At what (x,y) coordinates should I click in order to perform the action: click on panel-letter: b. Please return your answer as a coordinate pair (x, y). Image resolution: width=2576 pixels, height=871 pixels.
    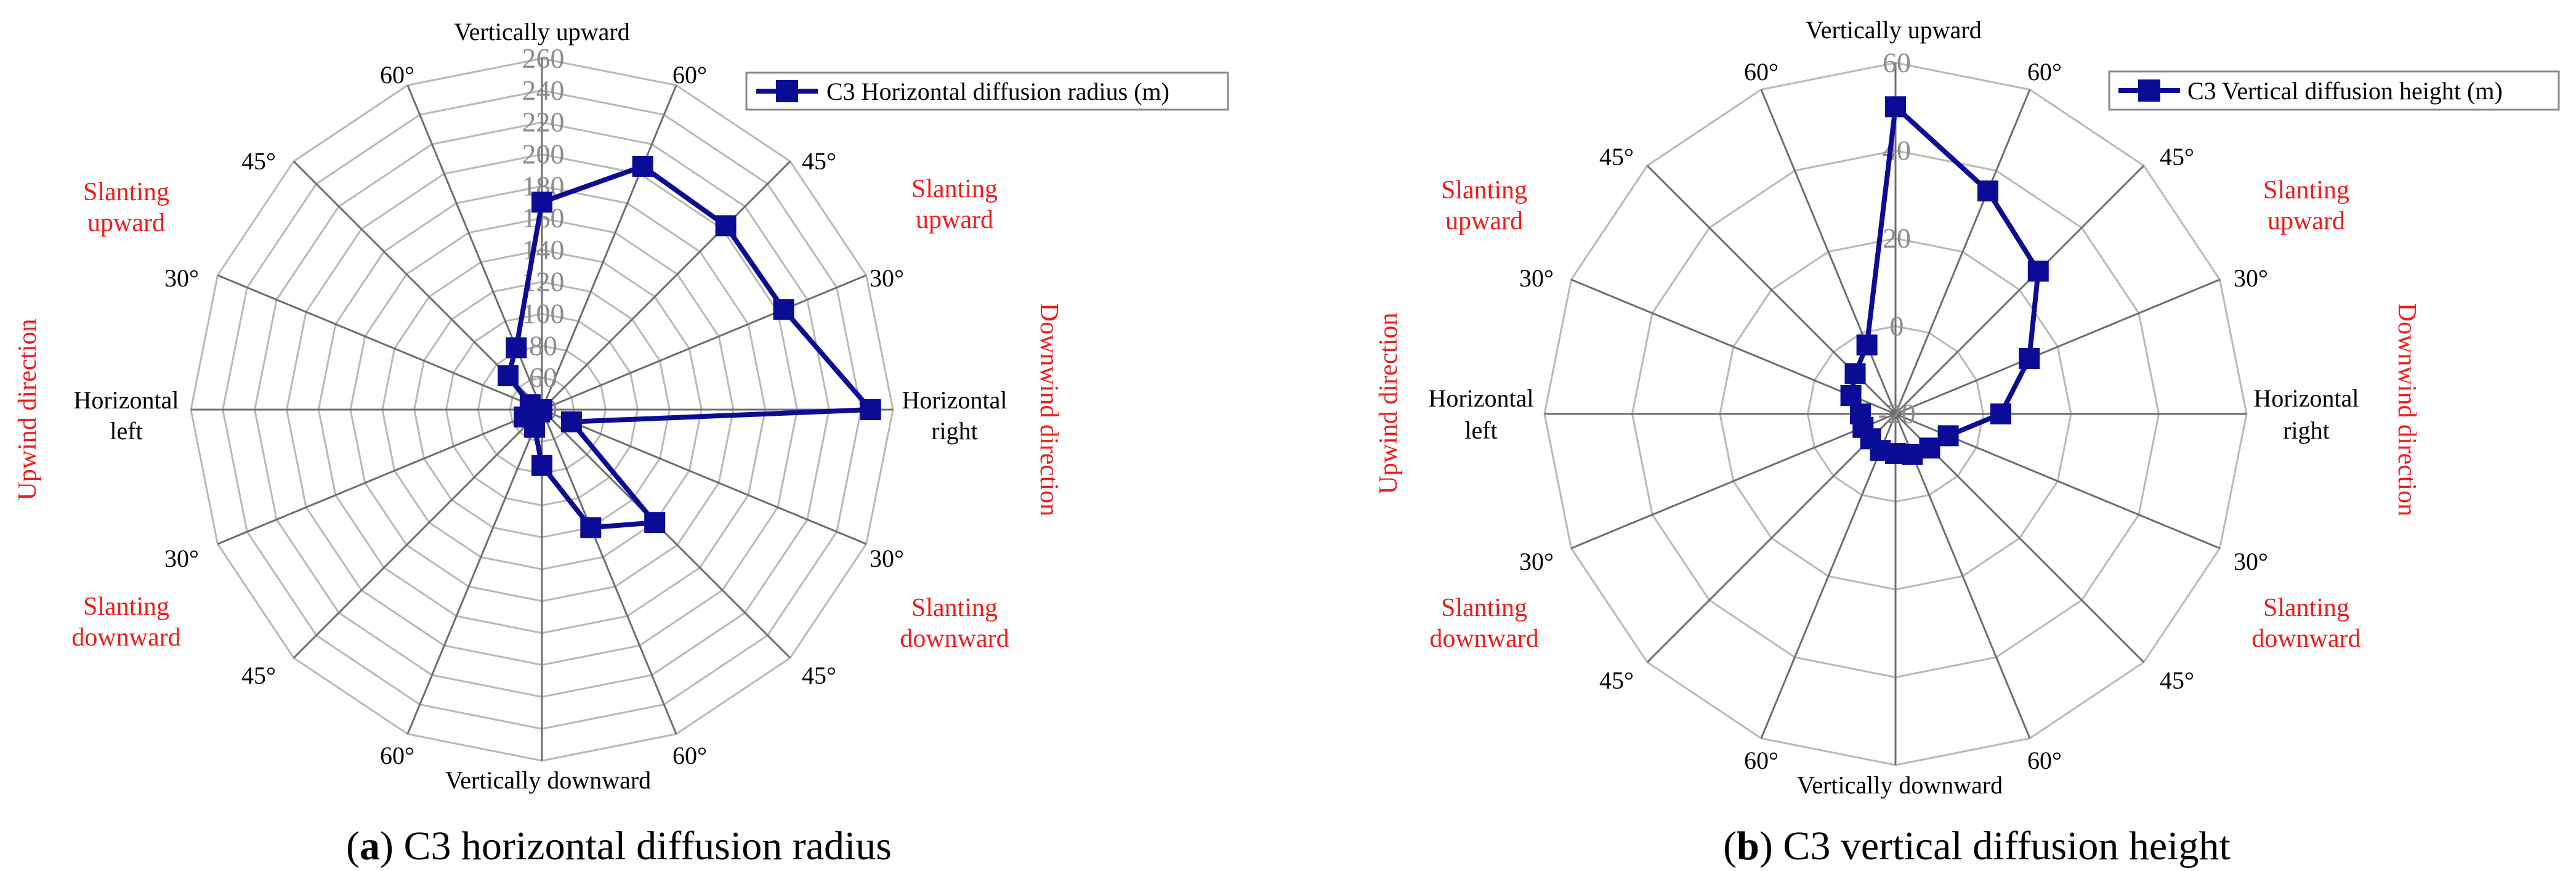
    Looking at the image, I should click on (1748, 846).